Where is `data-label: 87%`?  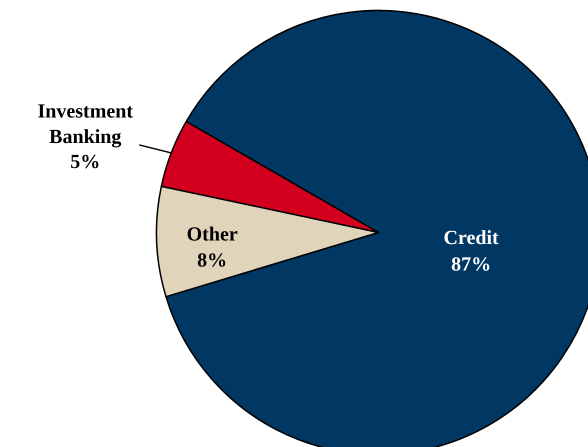 data-label: 87% is located at coordinates (471, 264).